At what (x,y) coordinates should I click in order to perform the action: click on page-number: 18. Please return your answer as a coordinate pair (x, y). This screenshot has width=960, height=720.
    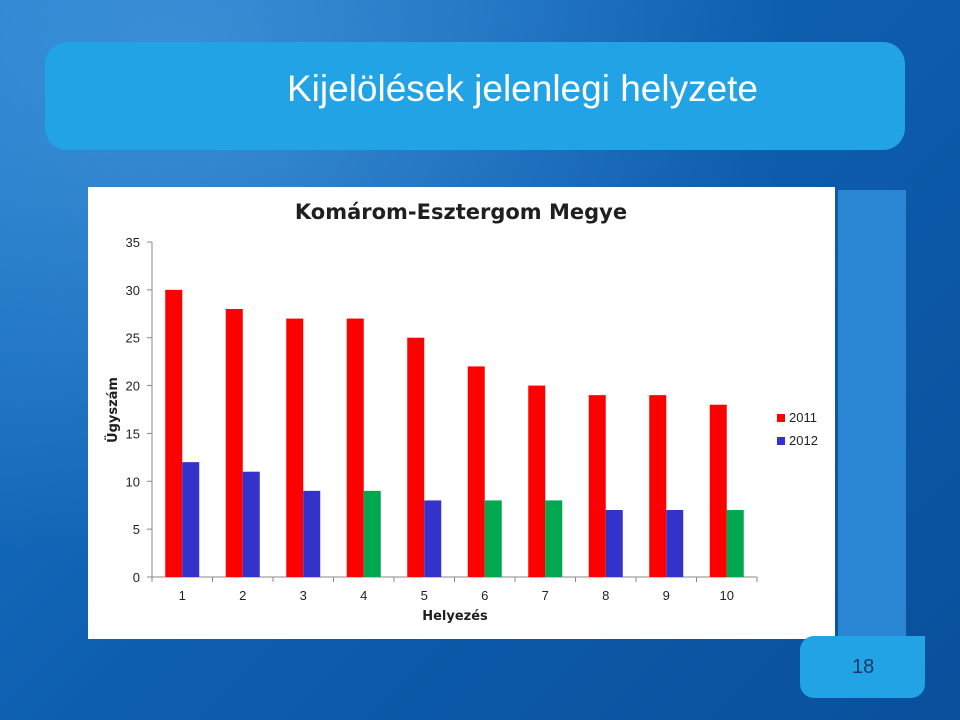
    Looking at the image, I should click on (863, 667).